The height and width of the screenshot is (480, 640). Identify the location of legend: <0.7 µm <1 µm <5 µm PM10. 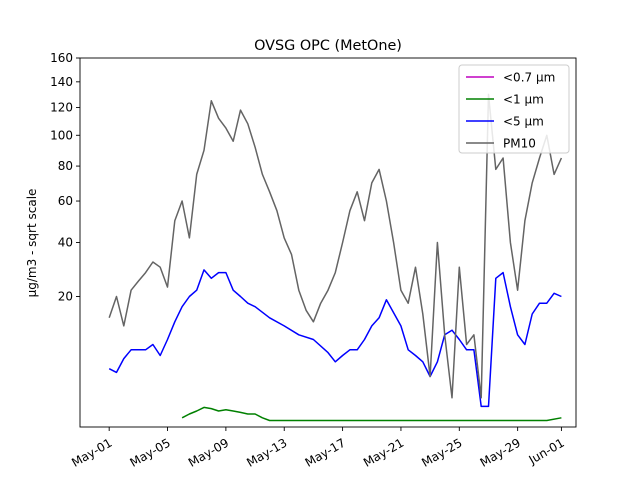
(514, 109).